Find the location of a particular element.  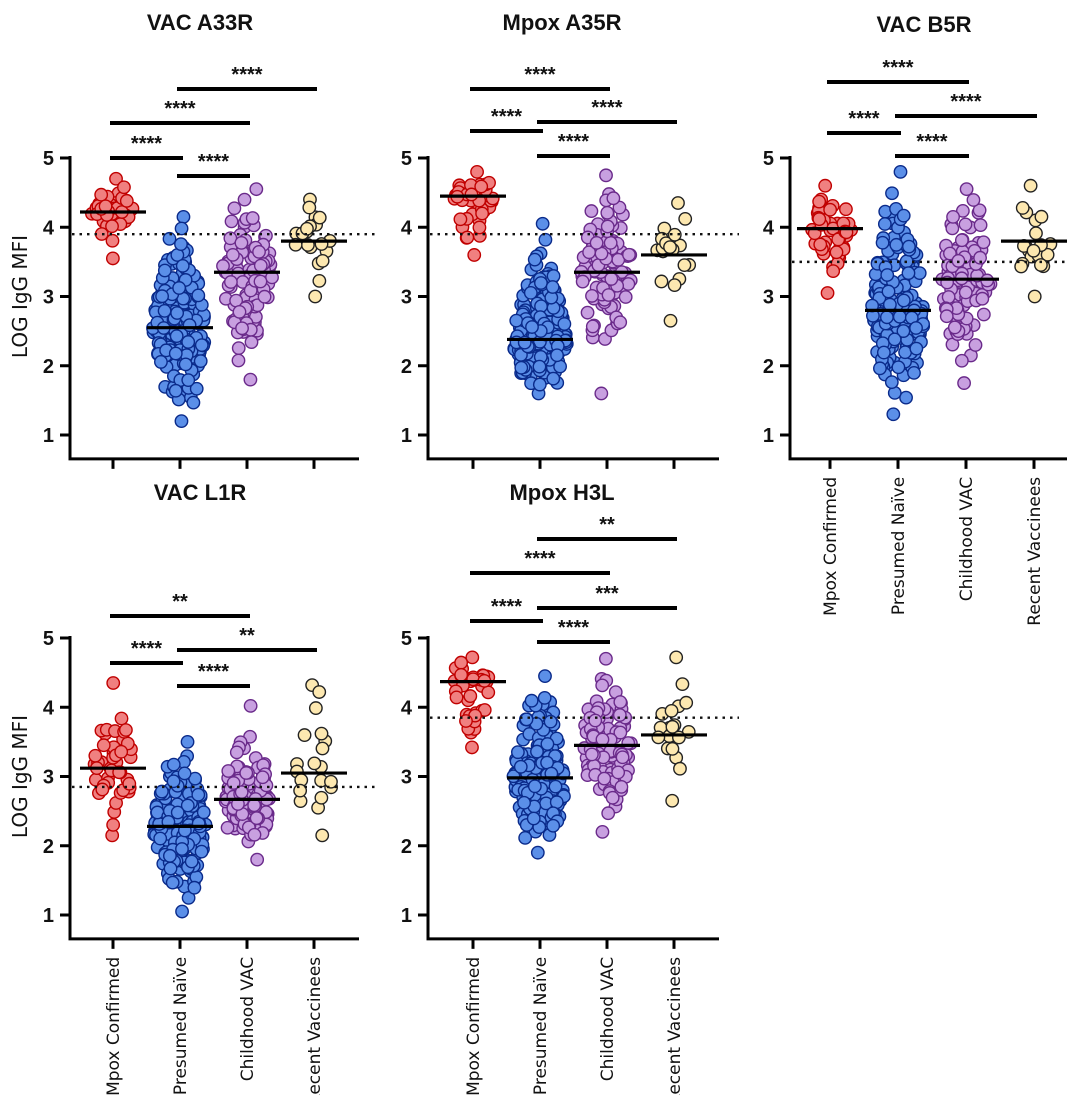

significance-label: ** is located at coordinates (180, 602).